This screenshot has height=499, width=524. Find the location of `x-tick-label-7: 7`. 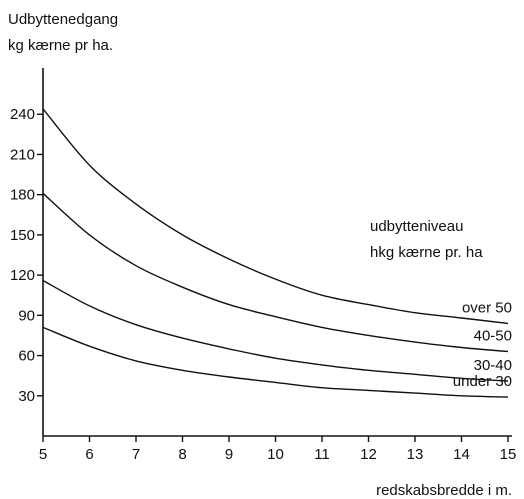

x-tick-label-7: 7 is located at coordinates (136, 454).